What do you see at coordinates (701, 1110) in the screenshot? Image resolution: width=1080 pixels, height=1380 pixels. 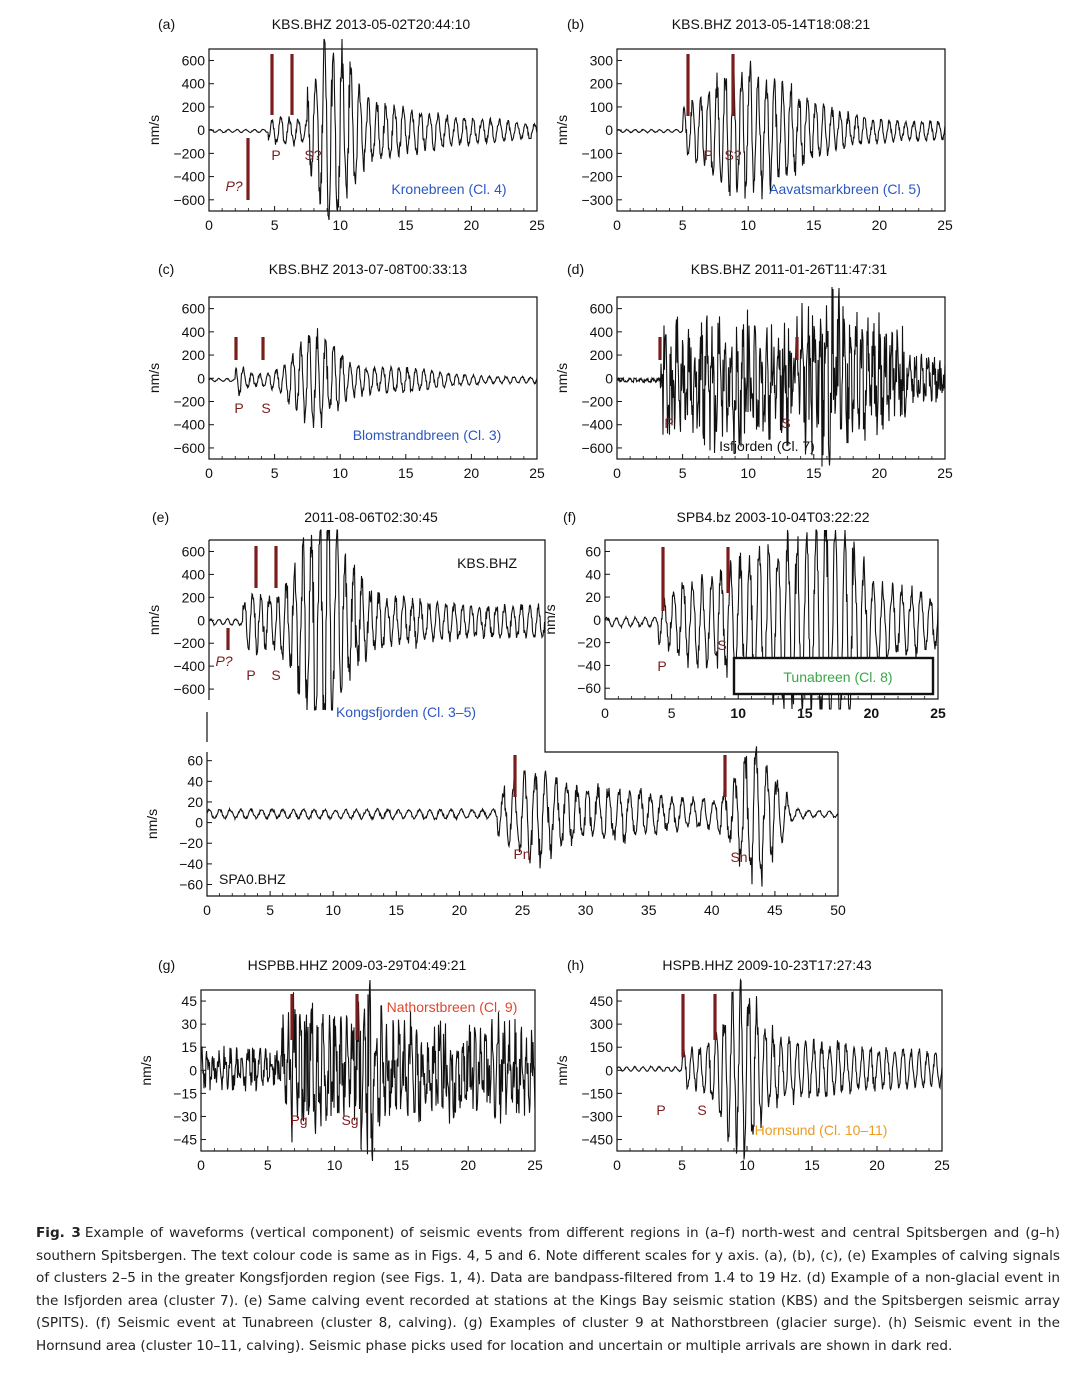 I see `pick-label-h: S` at bounding box center [701, 1110].